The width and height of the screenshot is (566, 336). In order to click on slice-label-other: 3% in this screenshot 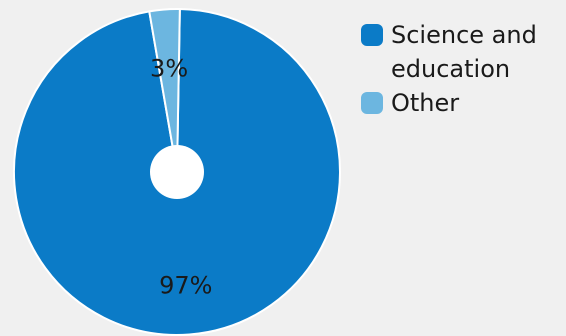, I will do `click(169, 68)`.